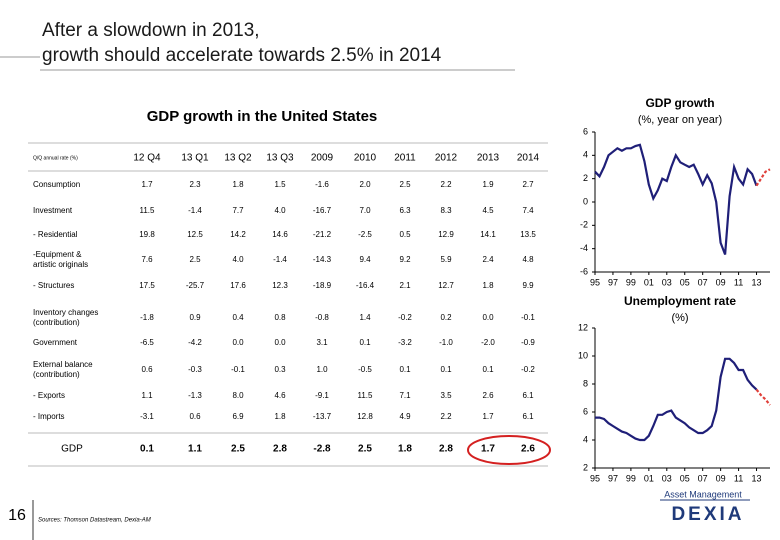 The image size is (780, 540). What do you see at coordinates (238, 416) in the screenshot?
I see `cell: 6.9` at bounding box center [238, 416].